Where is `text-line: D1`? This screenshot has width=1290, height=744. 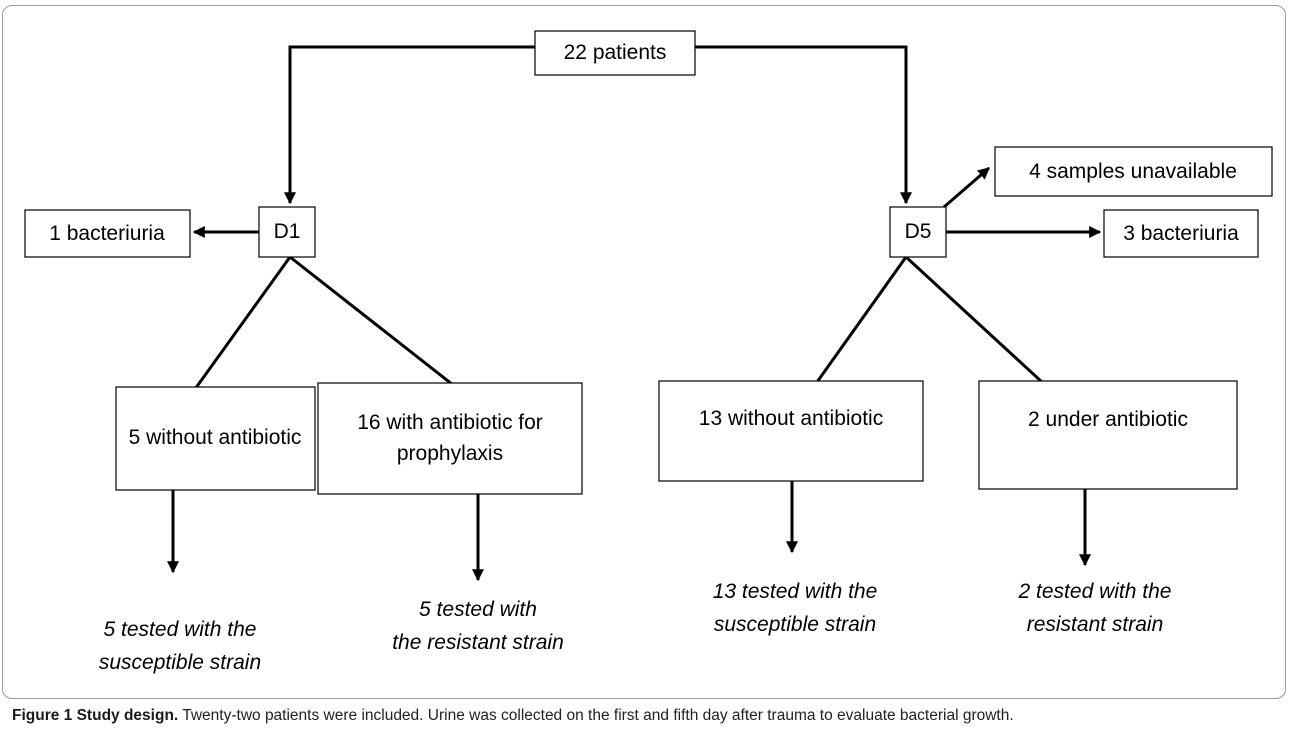
text-line: D1 is located at coordinates (287, 231).